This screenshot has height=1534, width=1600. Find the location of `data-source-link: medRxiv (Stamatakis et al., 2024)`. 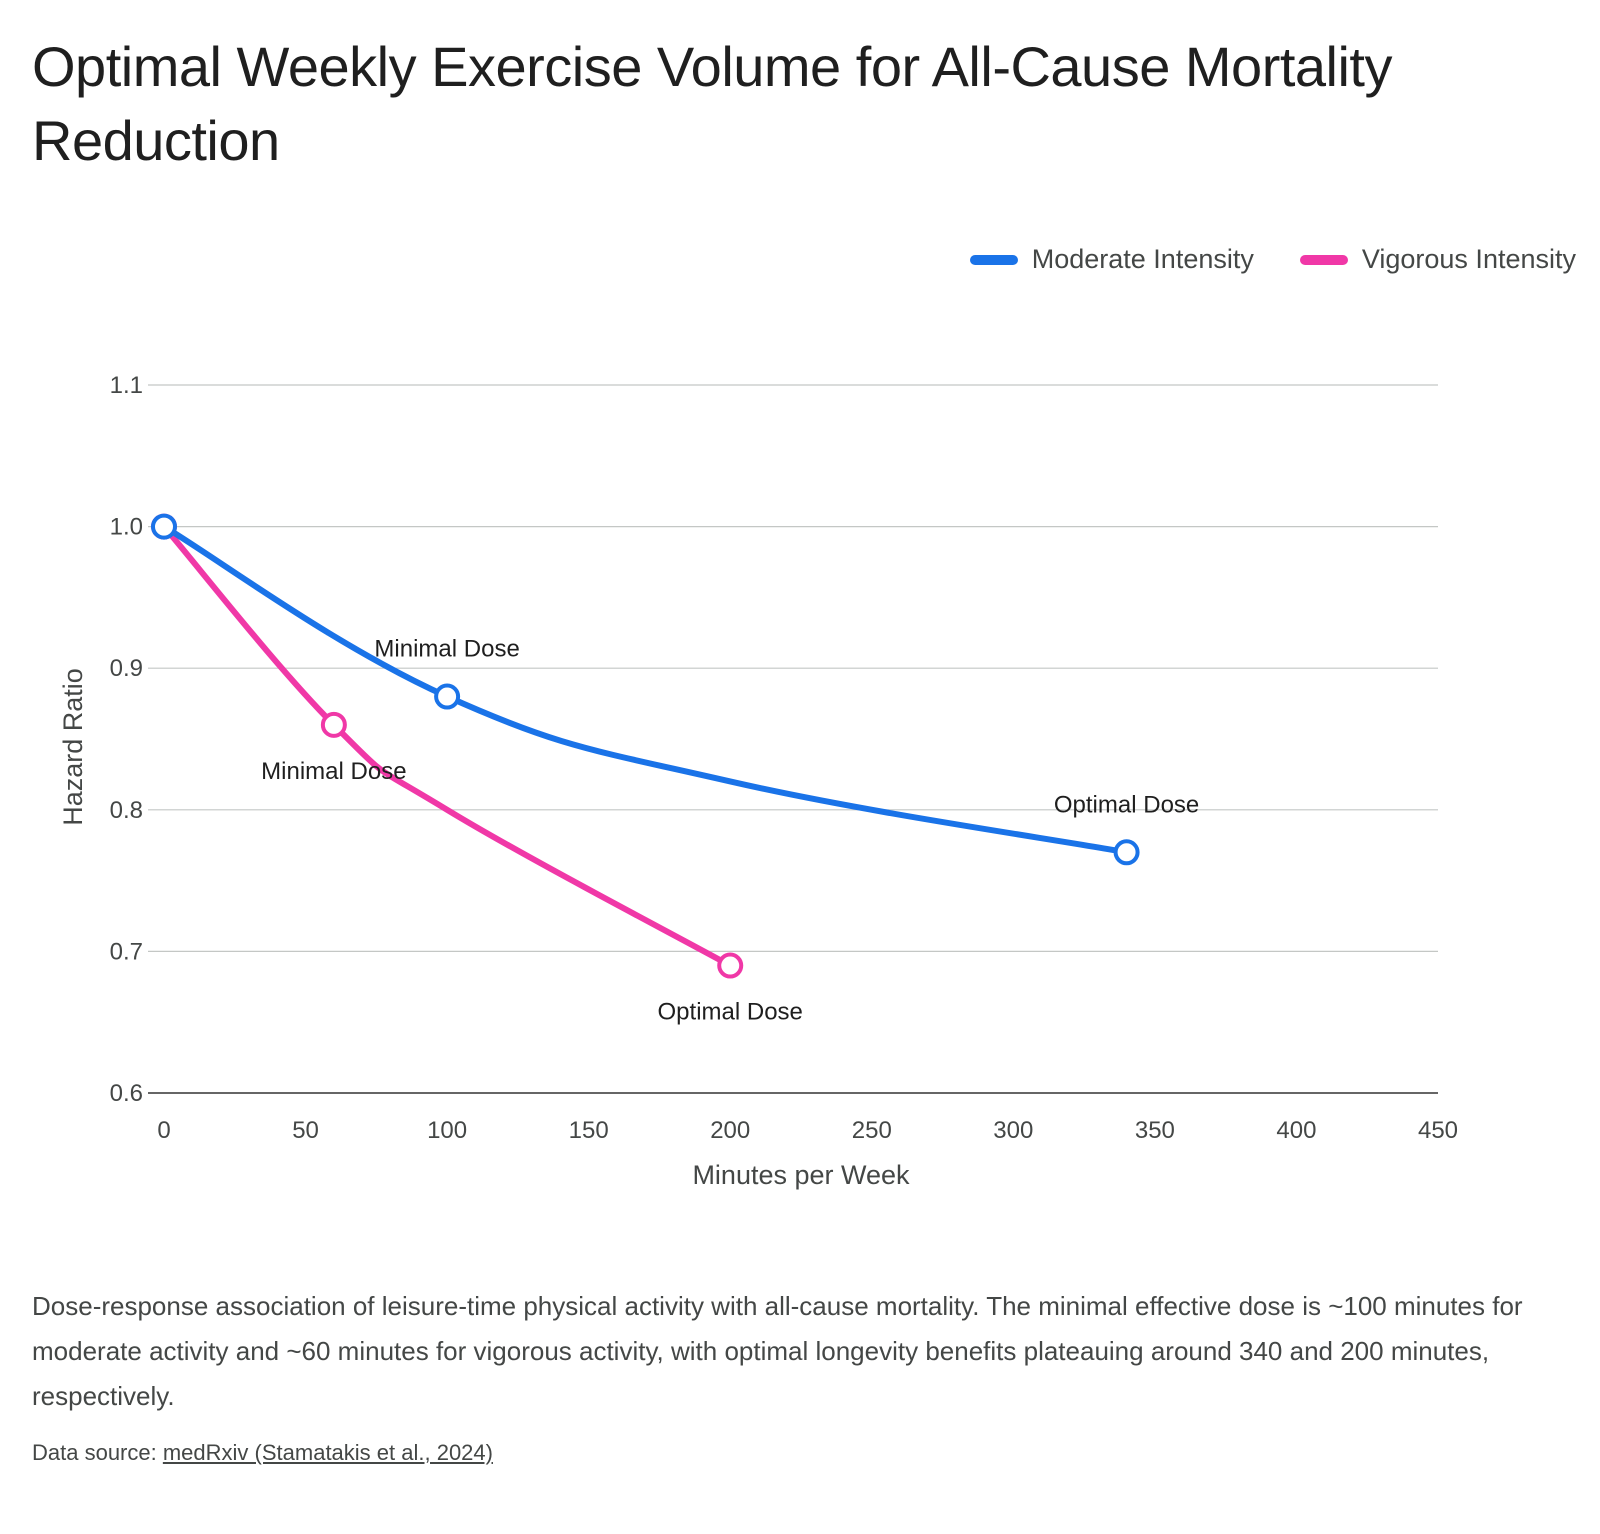

data-source-link: medRxiv (Stamatakis et al., 2024) is located at coordinates (327, 1452).